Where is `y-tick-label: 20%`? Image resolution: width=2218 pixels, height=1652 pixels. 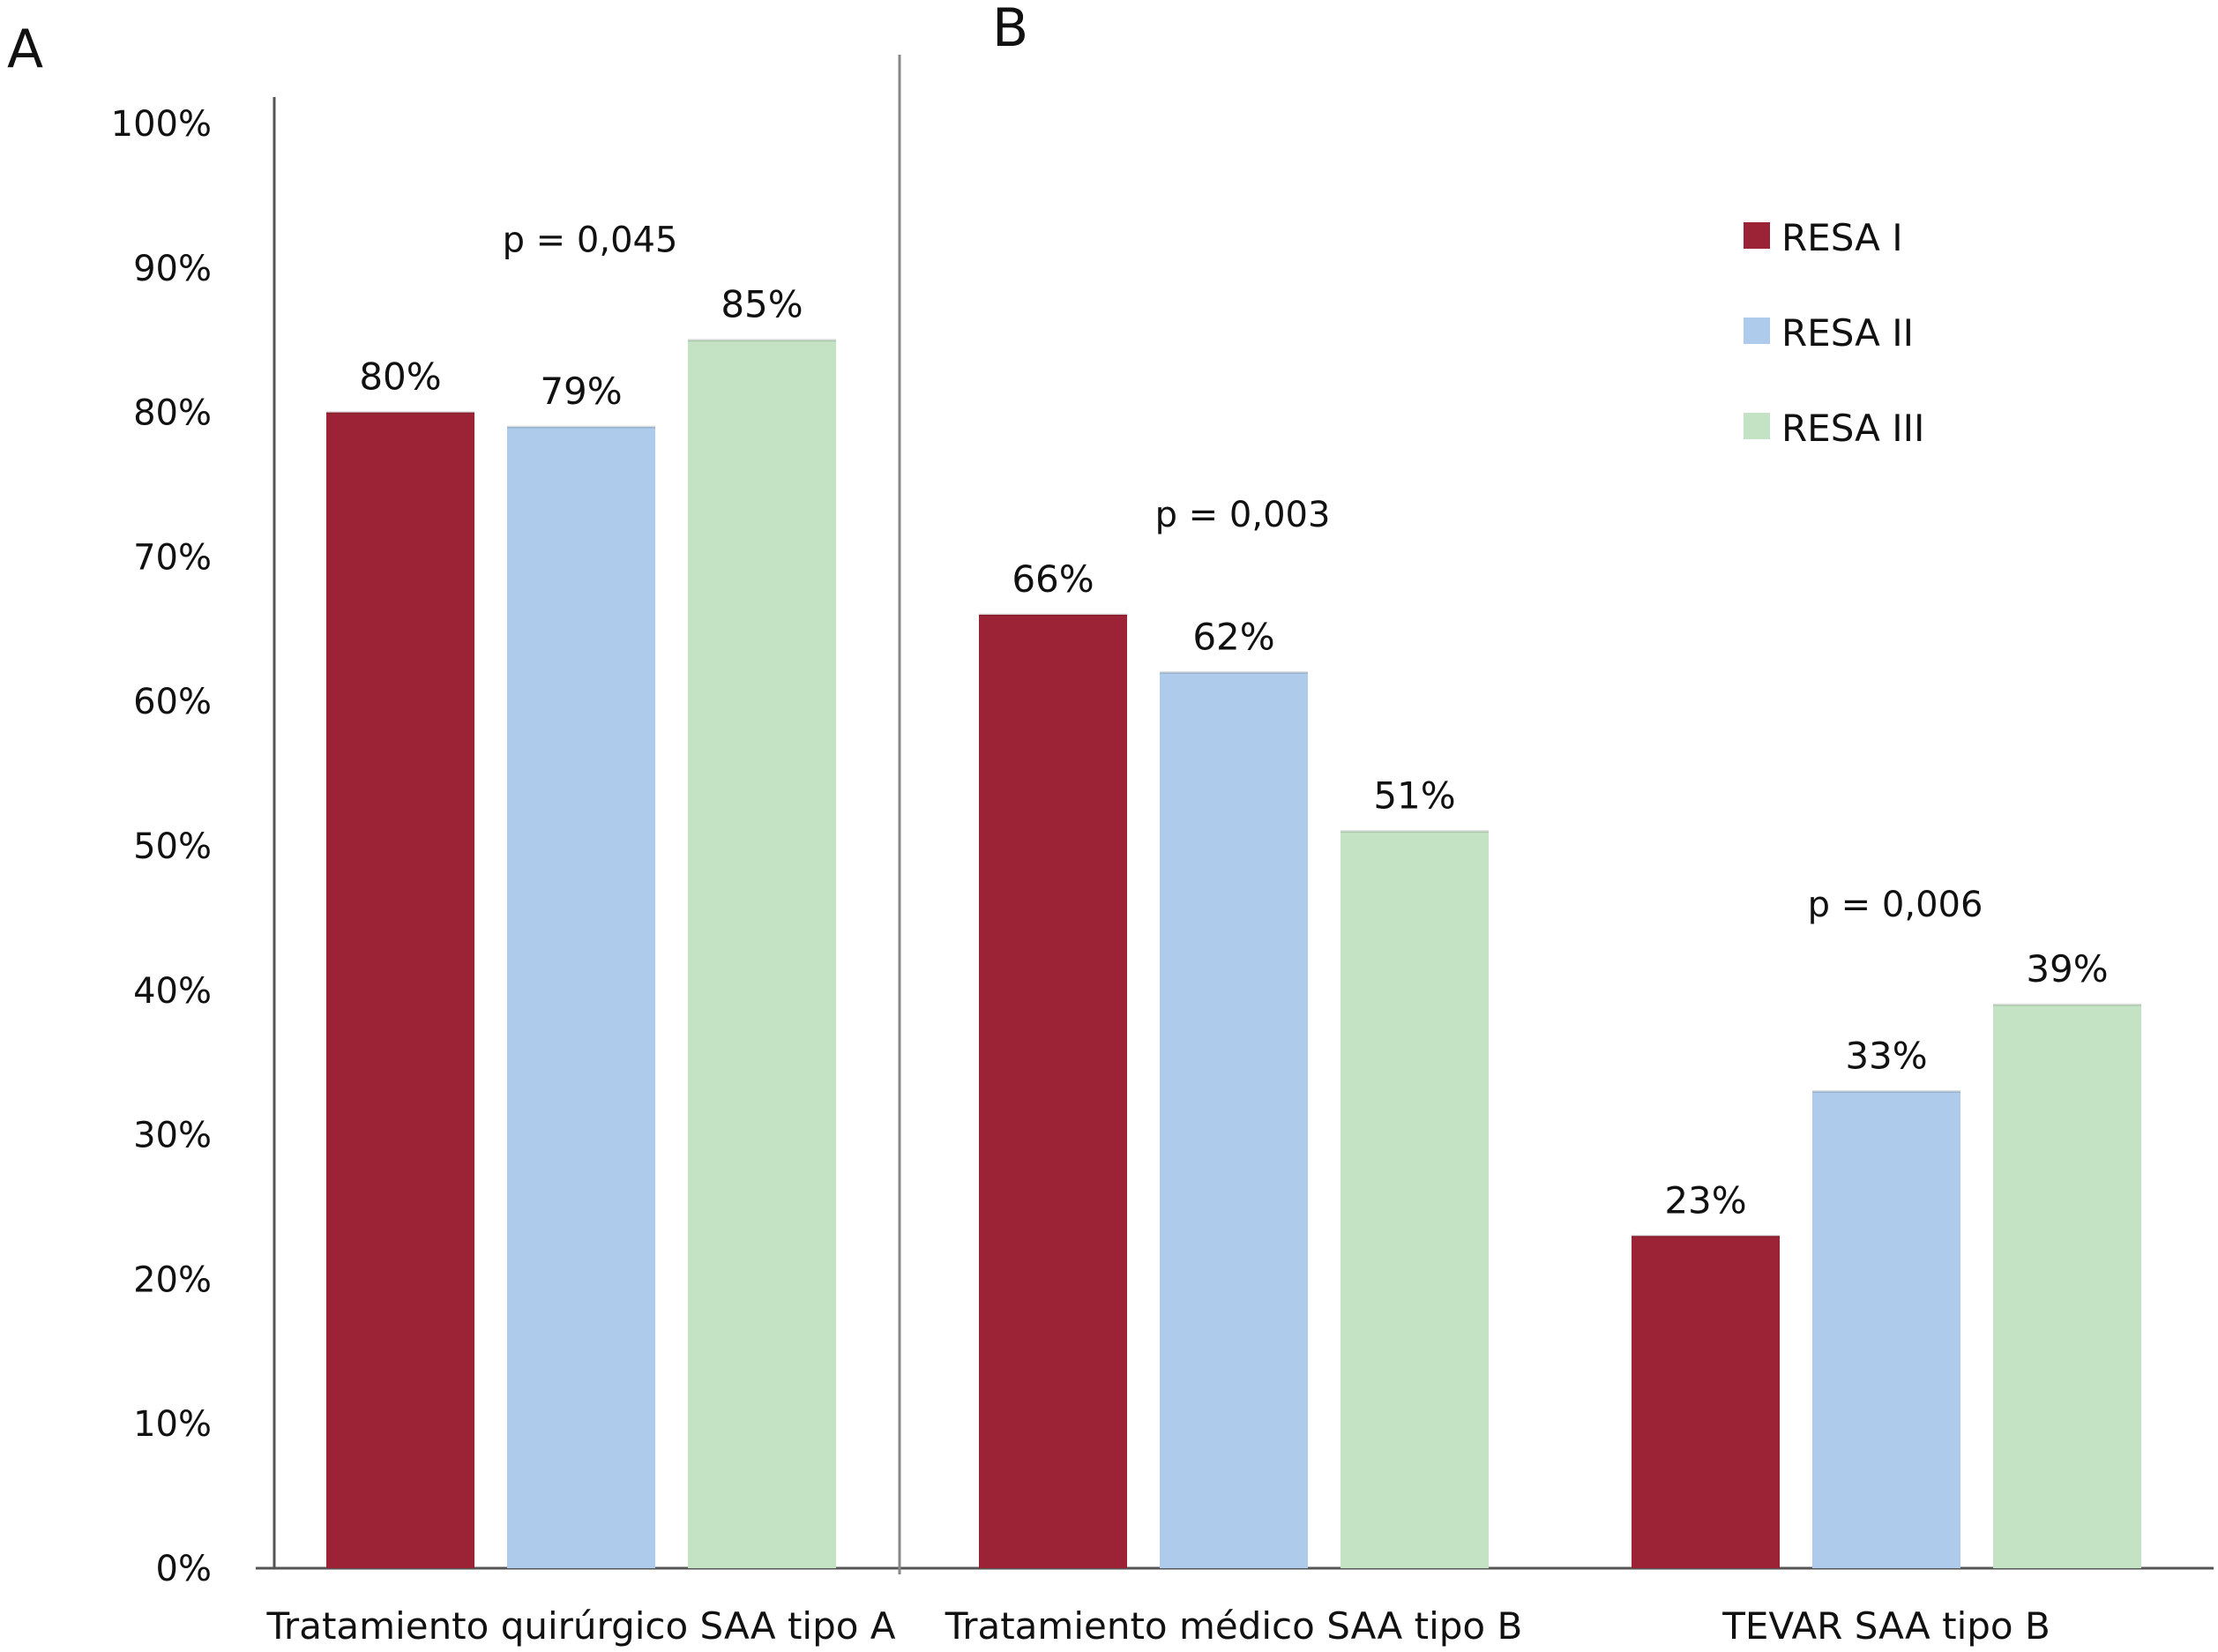 y-tick-label: 20% is located at coordinates (173, 1280).